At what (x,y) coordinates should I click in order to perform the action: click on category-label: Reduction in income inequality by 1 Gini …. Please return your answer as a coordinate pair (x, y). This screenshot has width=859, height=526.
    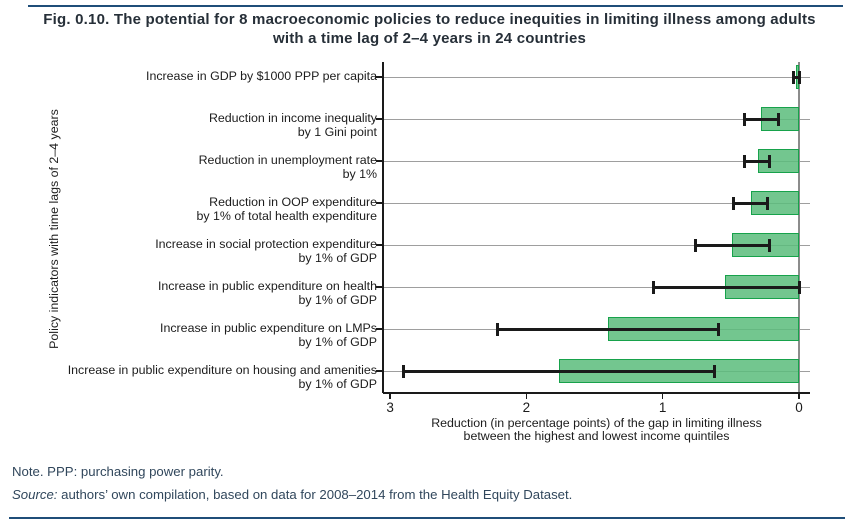
    Looking at the image, I should click on (192, 125).